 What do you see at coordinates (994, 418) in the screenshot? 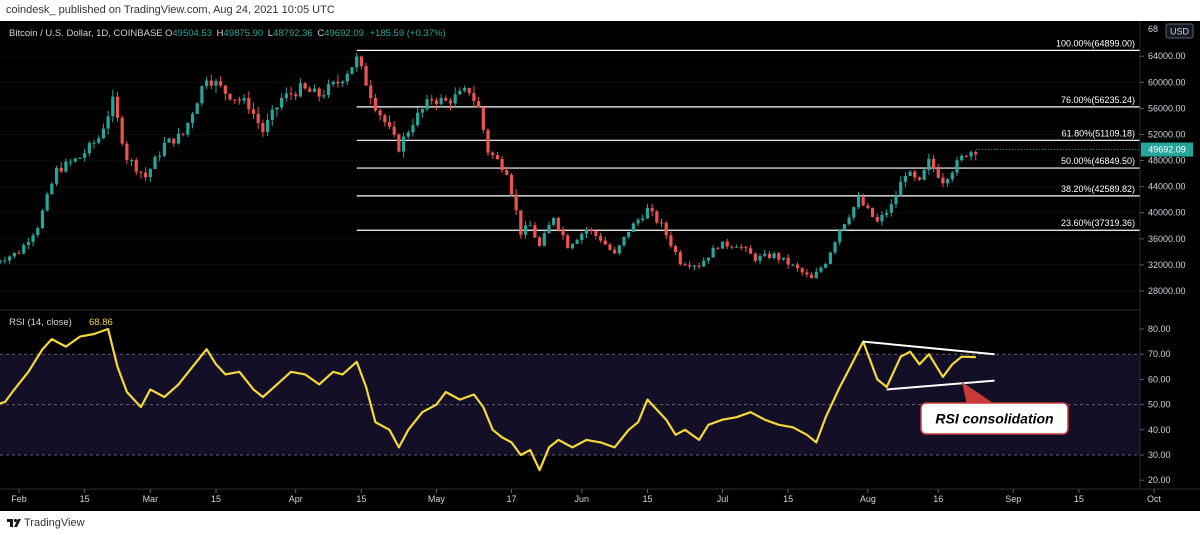
I see `annotation-box` at bounding box center [994, 418].